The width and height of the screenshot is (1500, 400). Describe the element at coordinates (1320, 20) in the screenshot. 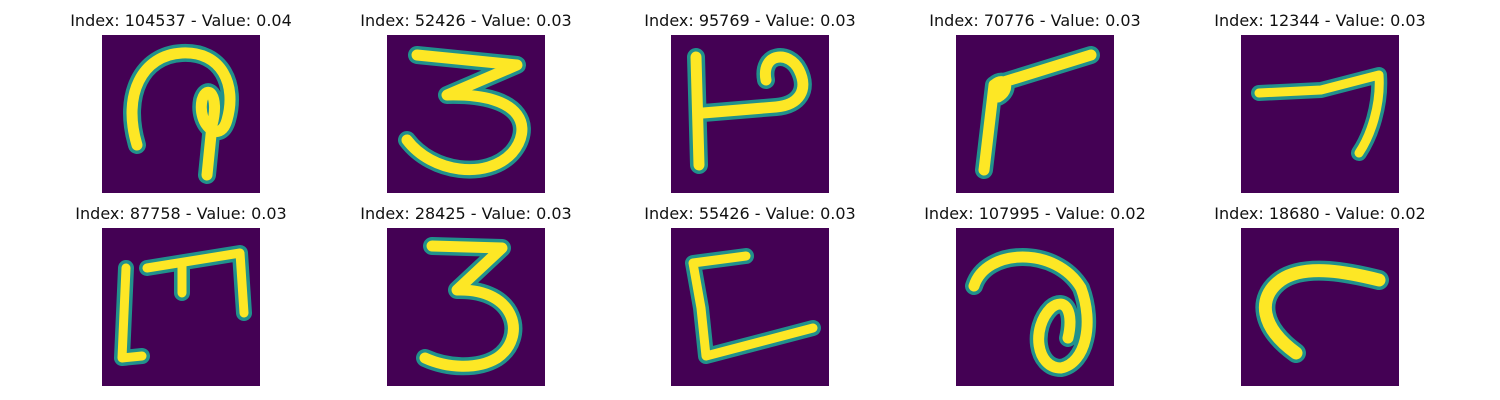

I see `panel-title: Index: 12344 - Value: 0.03` at that location.